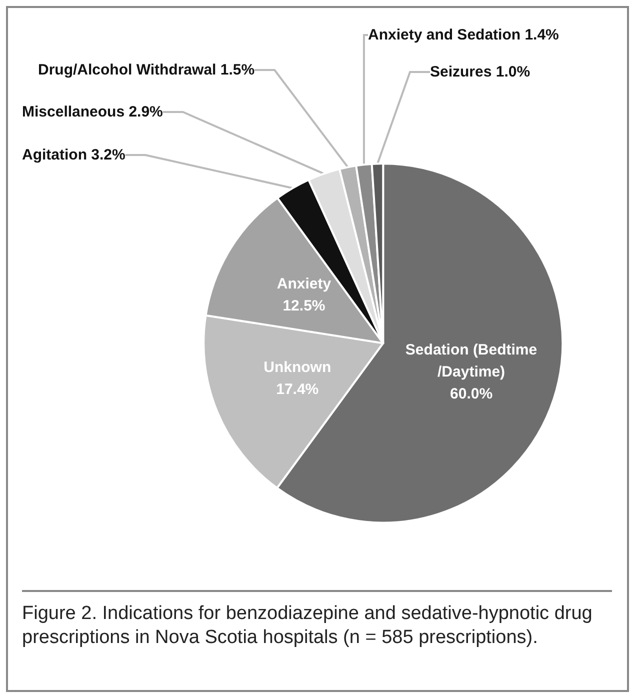 The image size is (639, 700). Describe the element at coordinates (92, 112) in the screenshot. I see `slice-label: Miscellaneous 2.9%` at that location.